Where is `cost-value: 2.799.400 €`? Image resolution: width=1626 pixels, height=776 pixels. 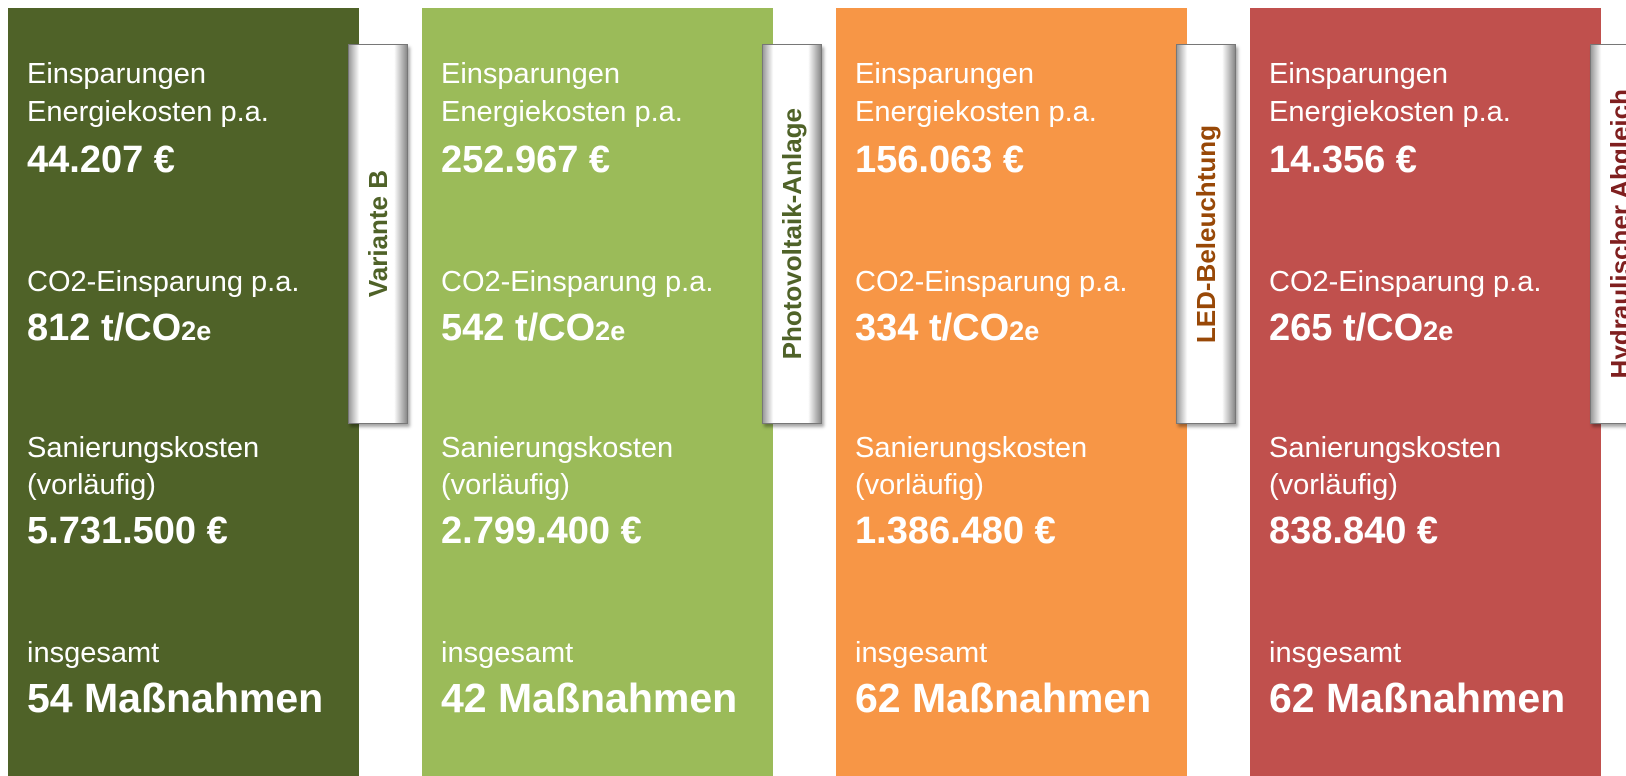
cost-value: 2.799.400 € is located at coordinates (541, 531).